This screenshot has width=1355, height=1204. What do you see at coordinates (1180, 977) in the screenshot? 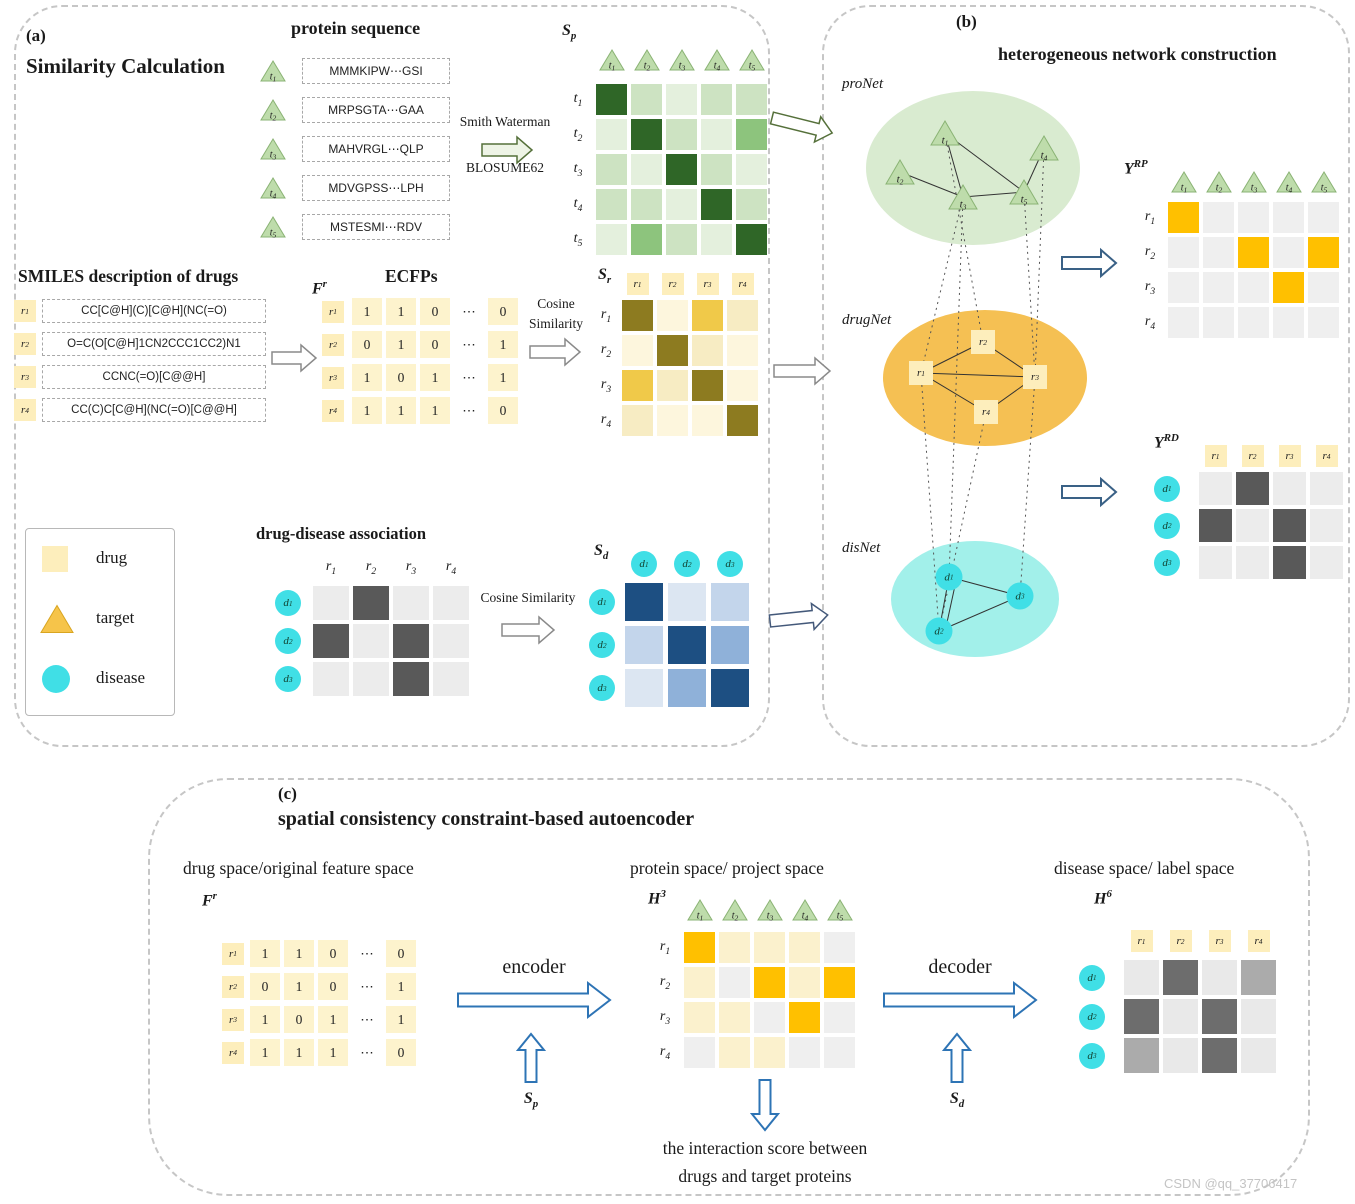
I see `h6-cell-r1c2` at bounding box center [1180, 977].